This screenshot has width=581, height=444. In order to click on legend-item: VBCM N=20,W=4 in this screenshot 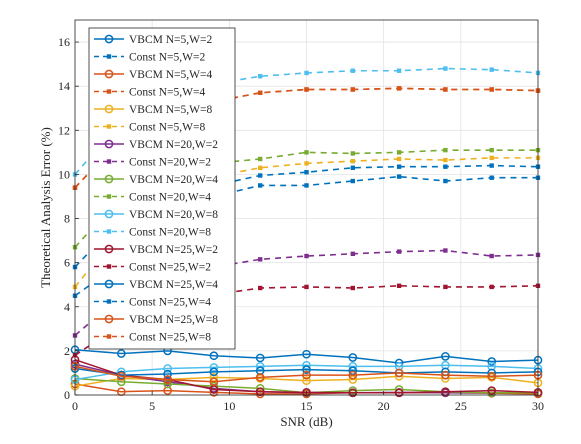, I will do `click(156, 180)`.